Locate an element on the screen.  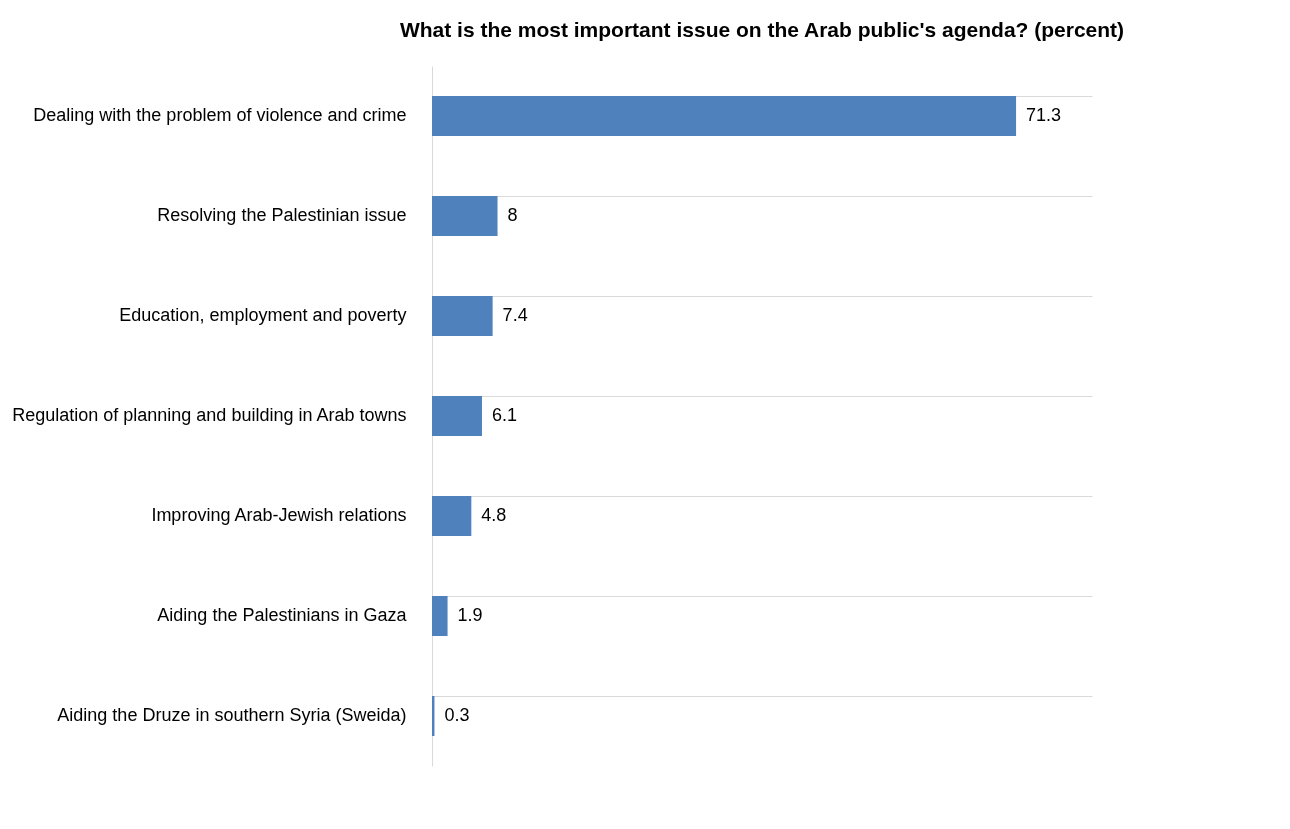
chart-title: What is the most important issue on the Arab public's agenda? (percent) is located at coordinates (762, 29).